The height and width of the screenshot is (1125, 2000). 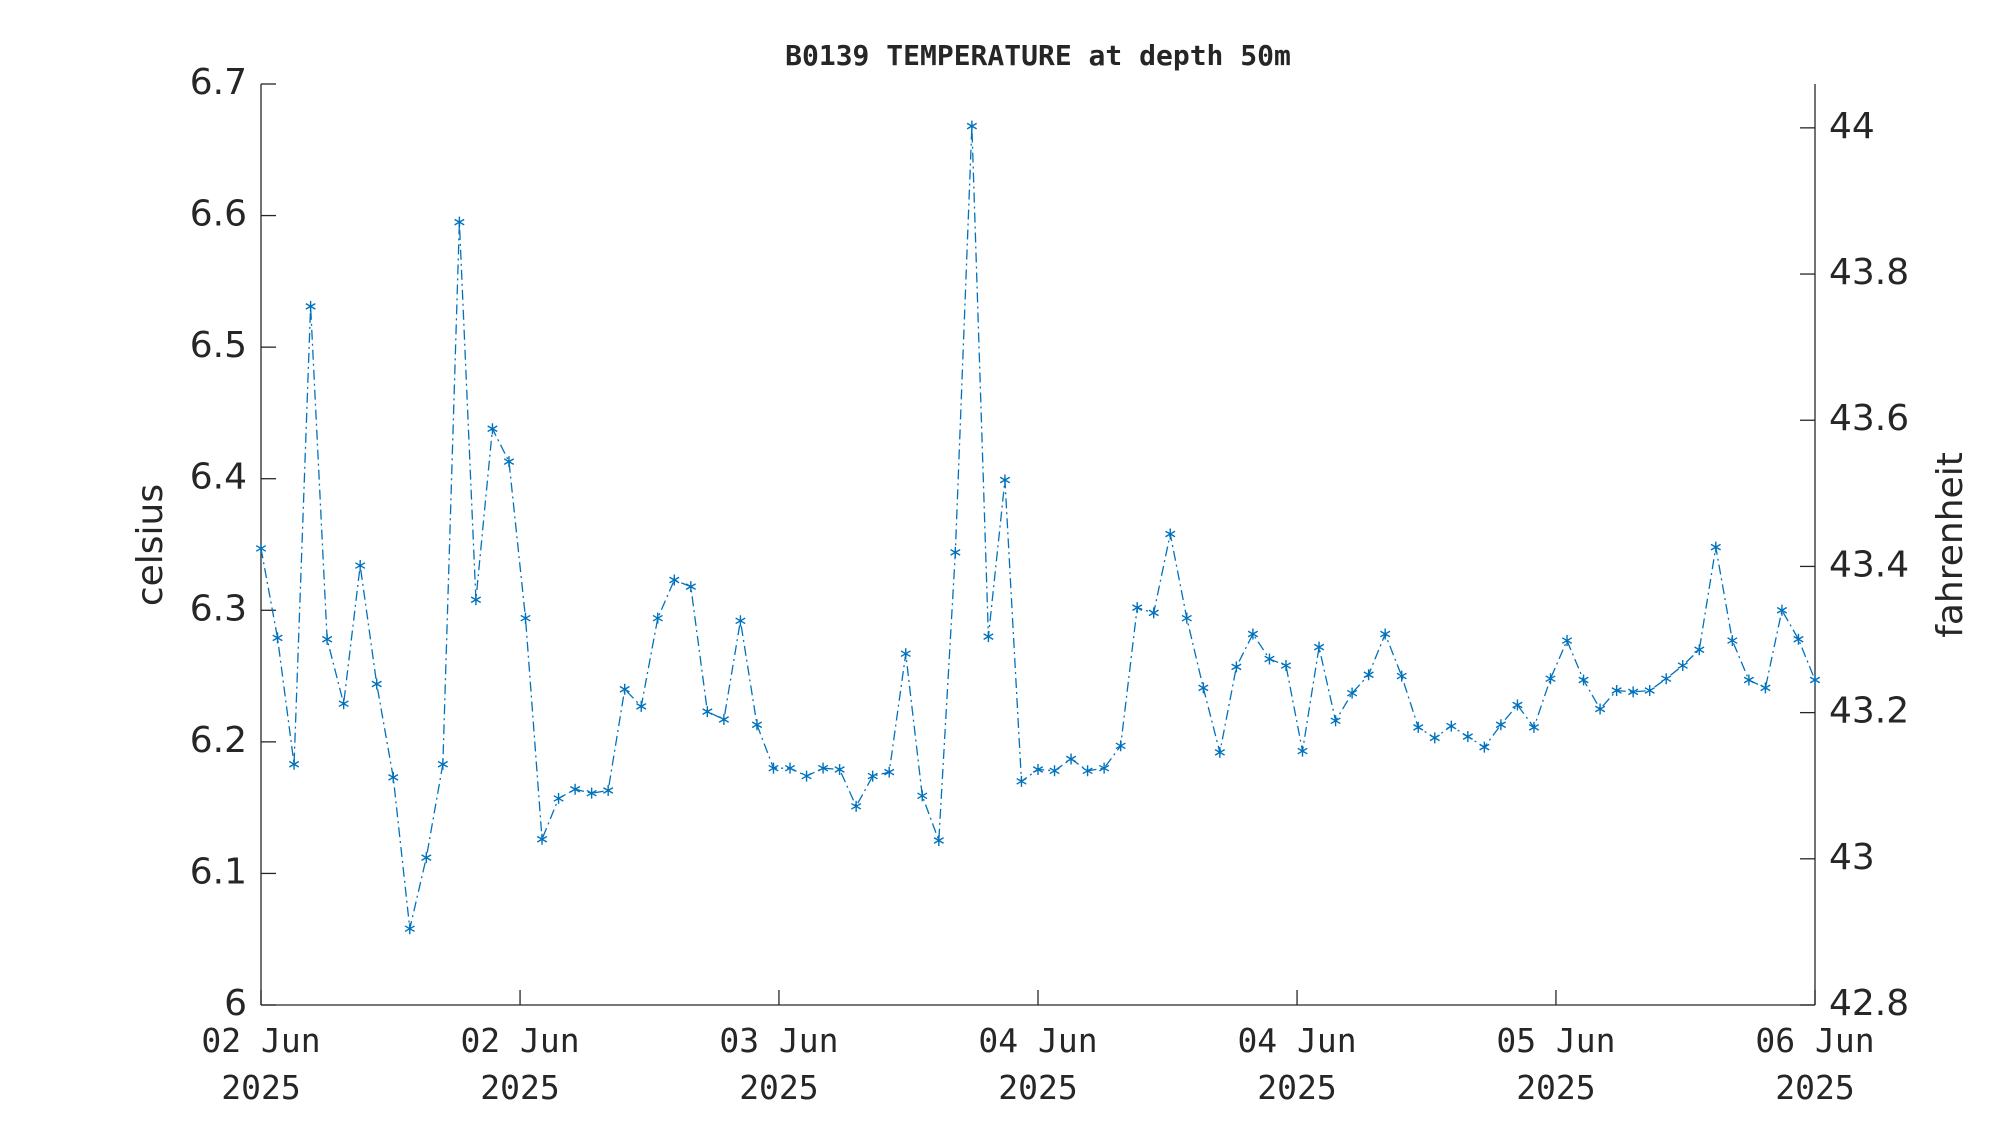 What do you see at coordinates (1869, 418) in the screenshot?
I see `y2-tick-label: 43.6` at bounding box center [1869, 418].